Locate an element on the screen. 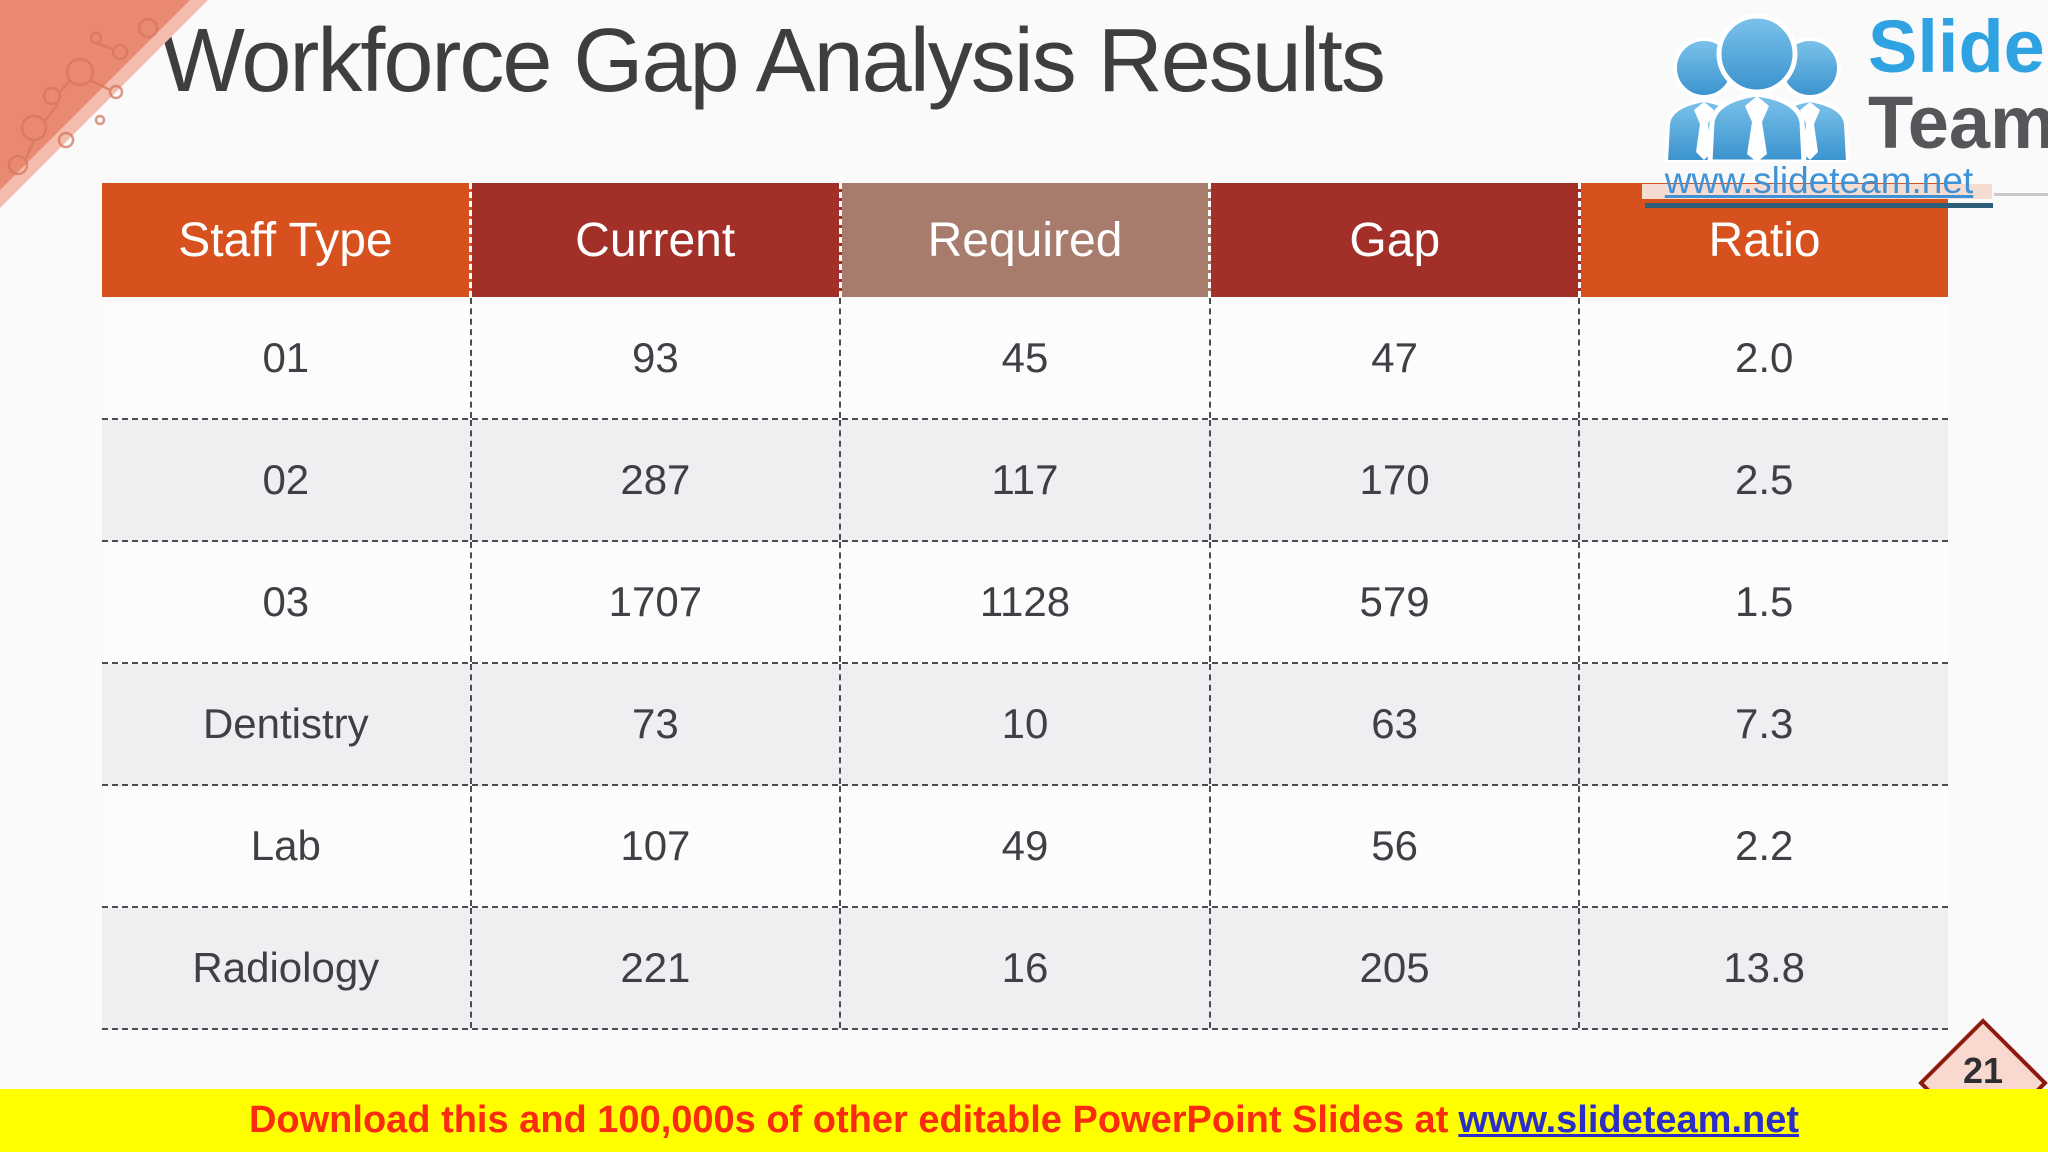 This screenshot has width=2048, height=1152. table-header-row: Staff Type Current Required Gap Ratio is located at coordinates (1025, 240).